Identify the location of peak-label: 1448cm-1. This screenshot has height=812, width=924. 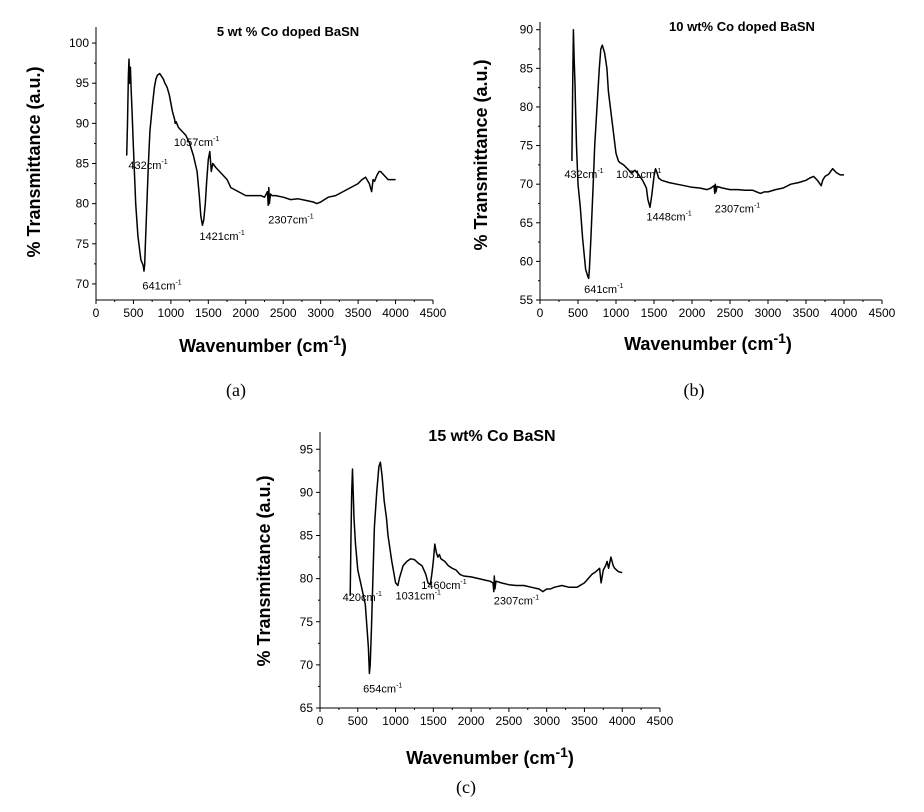
(668, 216).